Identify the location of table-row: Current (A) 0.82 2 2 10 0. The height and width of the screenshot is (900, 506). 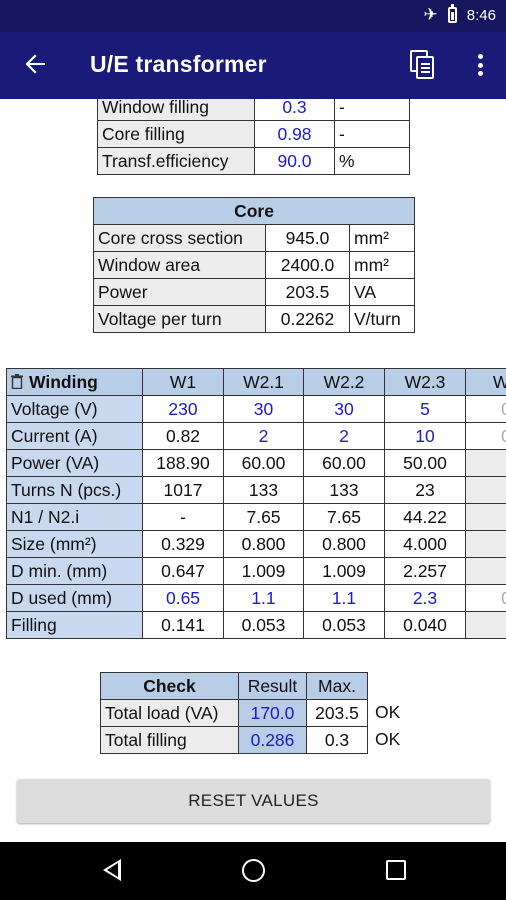
(256, 436).